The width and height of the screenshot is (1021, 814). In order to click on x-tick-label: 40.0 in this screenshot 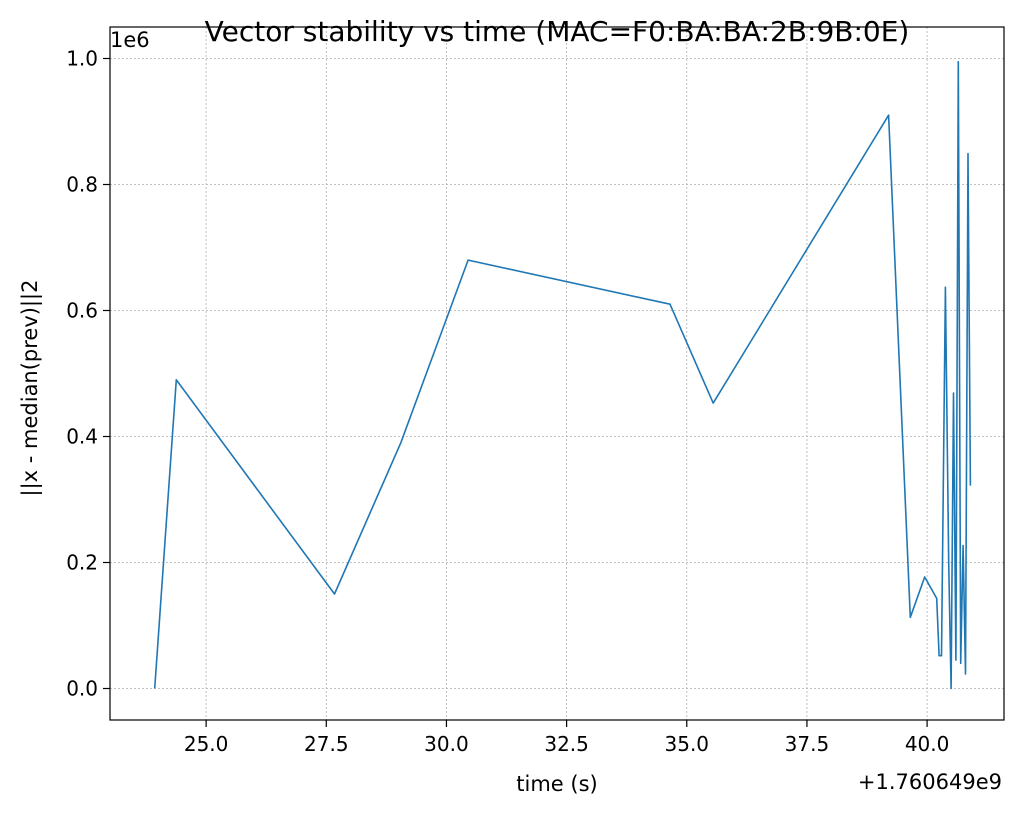, I will do `click(927, 744)`.